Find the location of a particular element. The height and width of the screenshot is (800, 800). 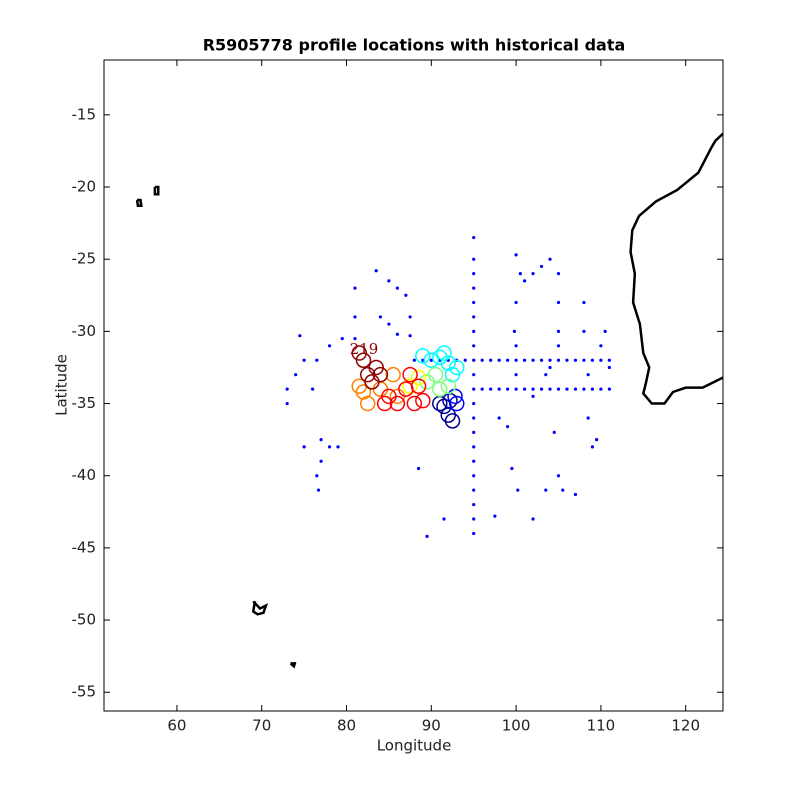

x-tick-label: 80 is located at coordinates (346, 726).